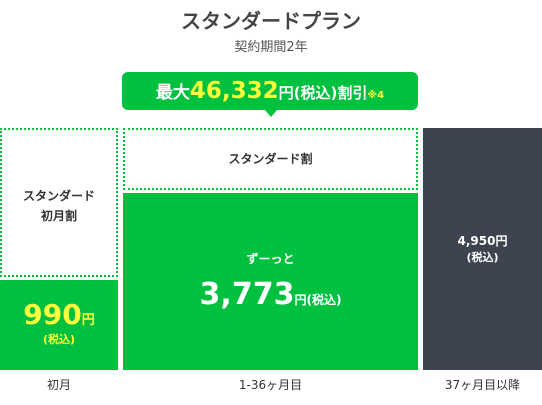 The height and width of the screenshot is (405, 542). Describe the element at coordinates (247, 294) in the screenshot. I see `price: 3,773` at that location.